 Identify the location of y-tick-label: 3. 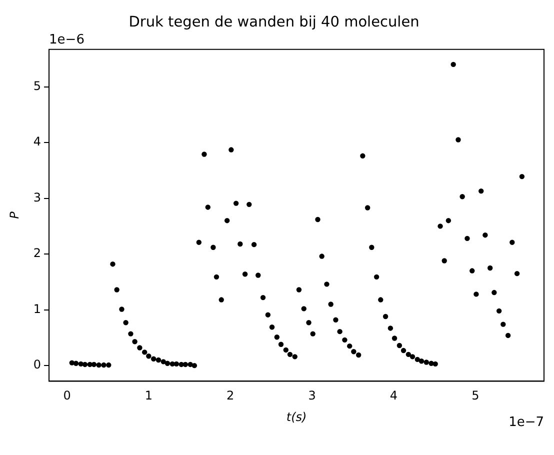
(37, 197).